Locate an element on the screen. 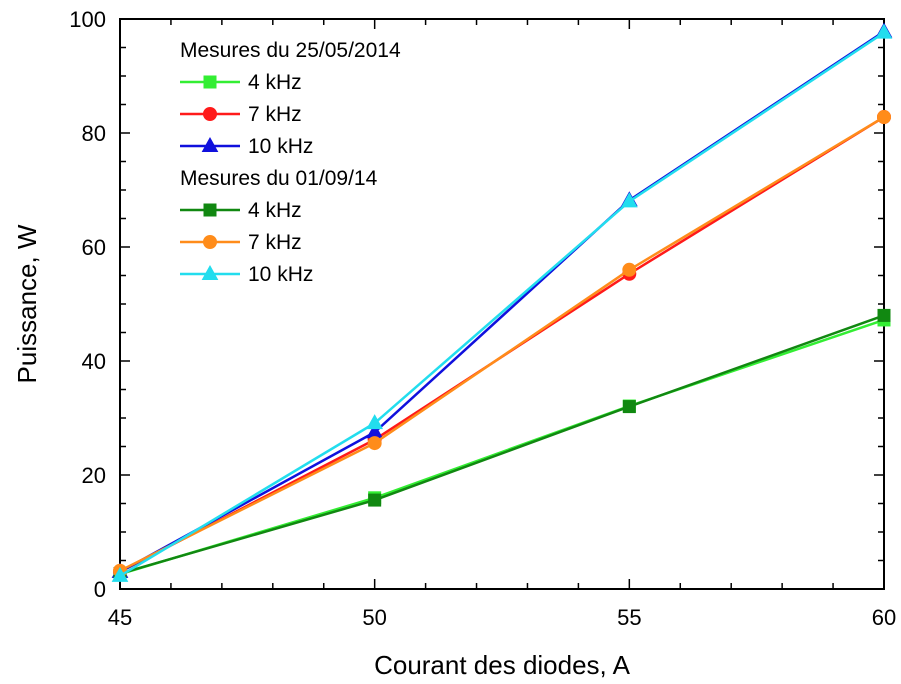 The width and height of the screenshot is (901, 684). y-tick-label: 40 is located at coordinates (94, 361).